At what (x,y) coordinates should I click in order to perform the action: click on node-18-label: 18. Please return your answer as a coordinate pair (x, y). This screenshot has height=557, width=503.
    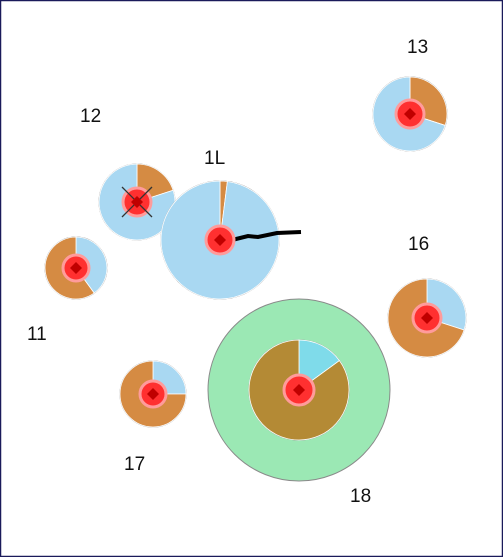
    Looking at the image, I should click on (360, 496).